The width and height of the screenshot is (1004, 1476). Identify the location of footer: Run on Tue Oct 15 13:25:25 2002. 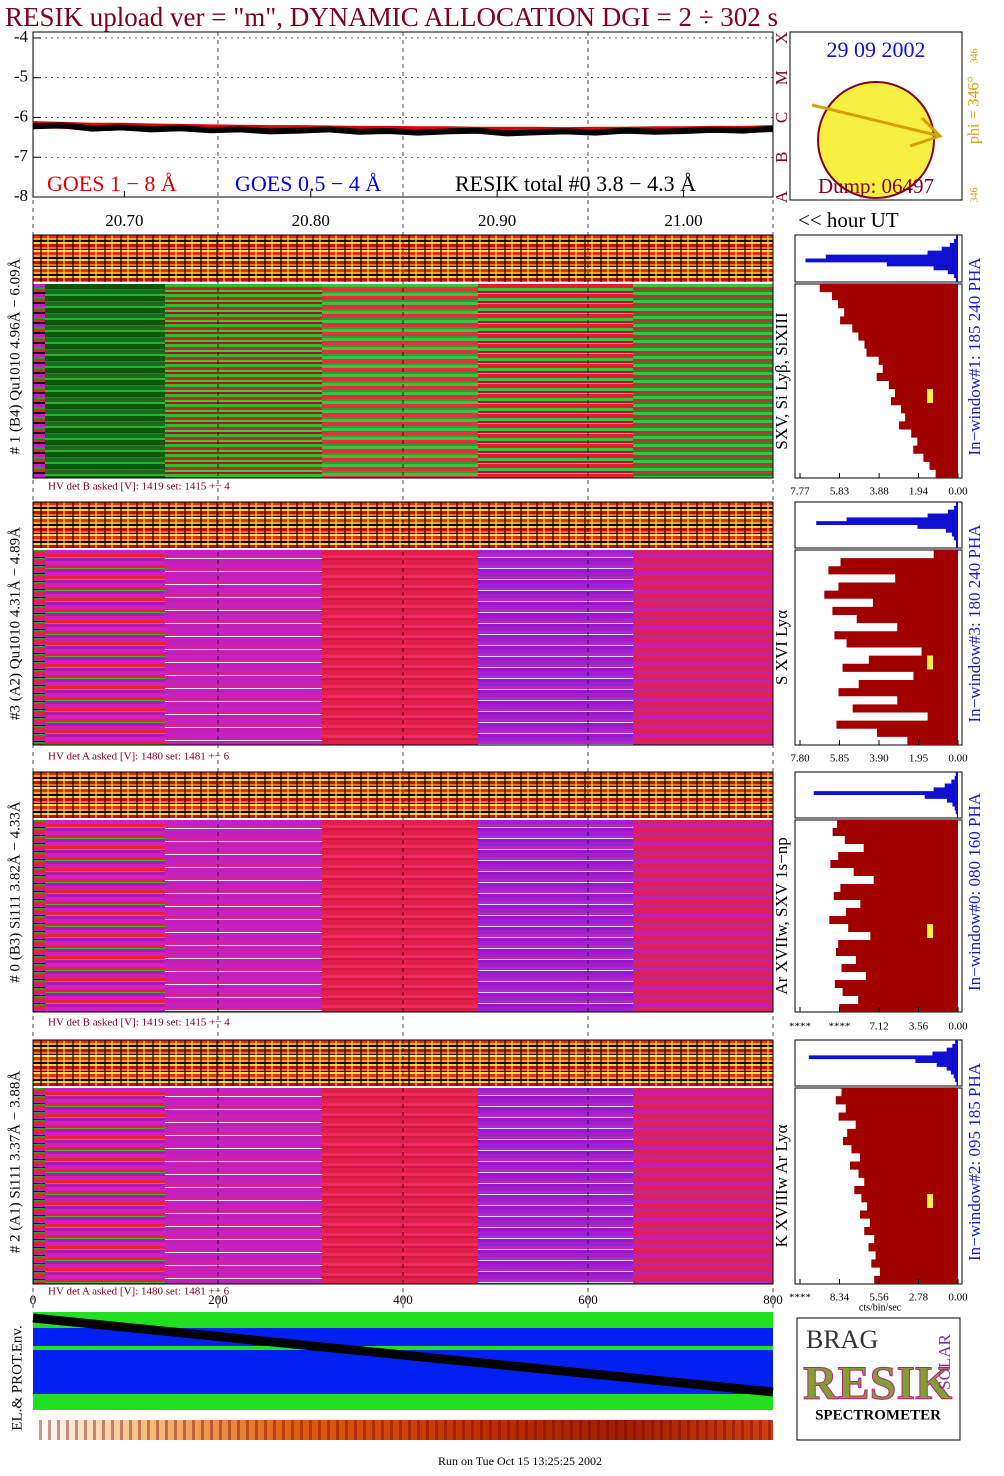
(520, 1461).